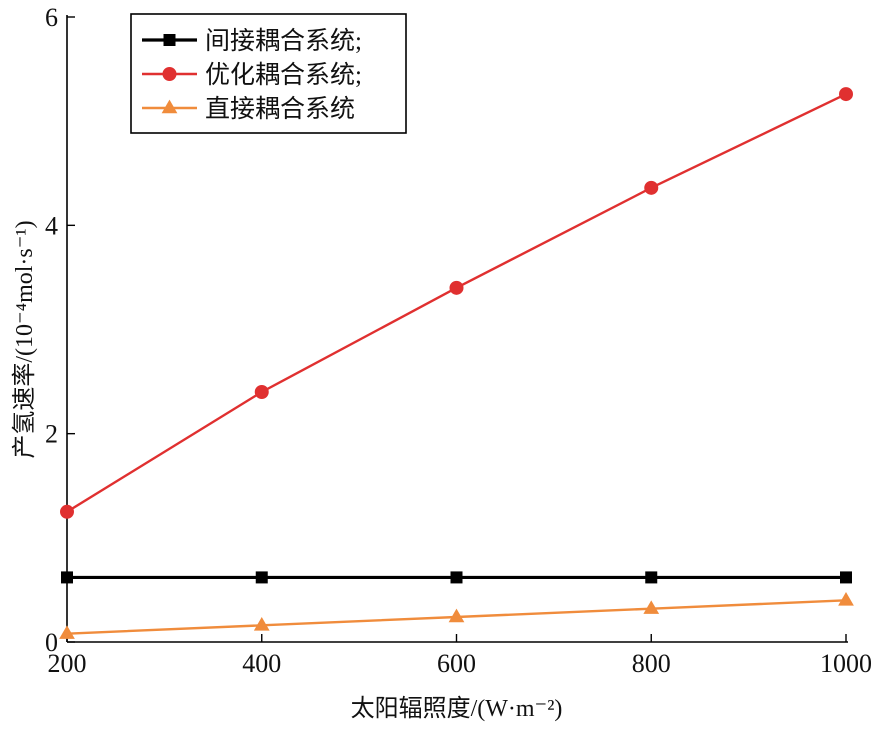 This screenshot has width=873, height=751. I want to click on series-triangle, so click(456, 615).